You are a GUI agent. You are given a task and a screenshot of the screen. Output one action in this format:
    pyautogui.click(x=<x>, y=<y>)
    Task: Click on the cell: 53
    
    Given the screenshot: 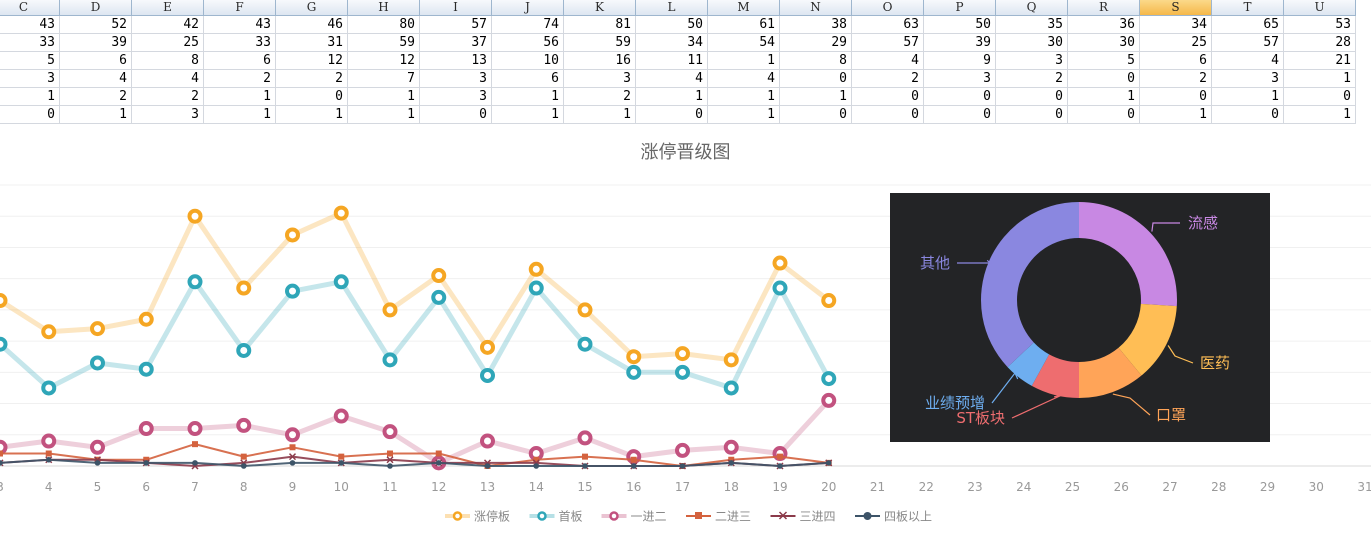 What is the action you would take?
    pyautogui.click(x=1320, y=25)
    